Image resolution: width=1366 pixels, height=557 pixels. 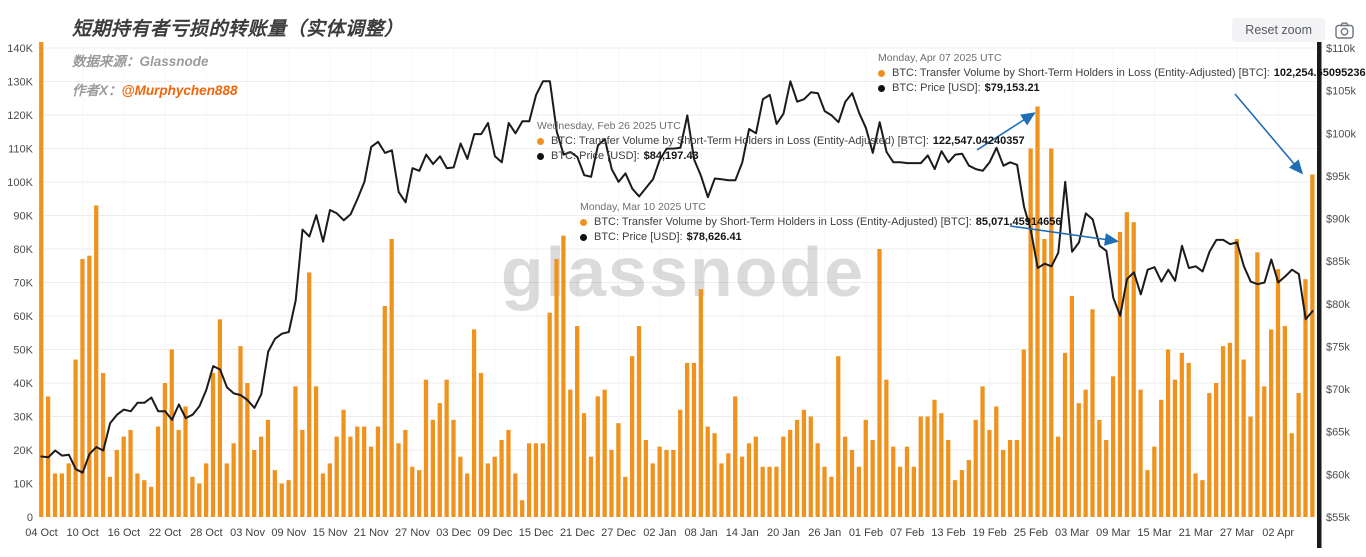 What do you see at coordinates (618, 533) in the screenshot?
I see `x-axis-tick: 27 Dec` at bounding box center [618, 533].